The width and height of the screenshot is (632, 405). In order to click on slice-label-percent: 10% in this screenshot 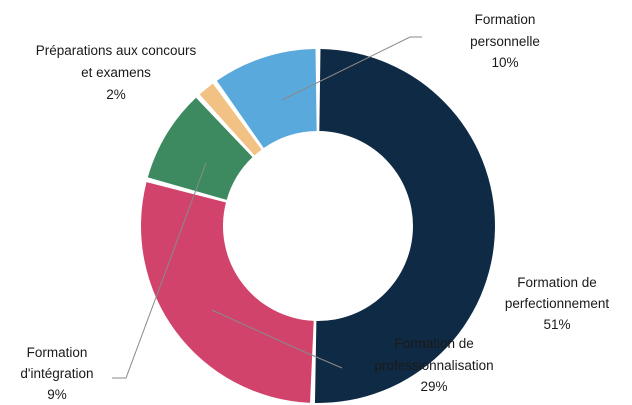, I will do `click(504, 62)`.